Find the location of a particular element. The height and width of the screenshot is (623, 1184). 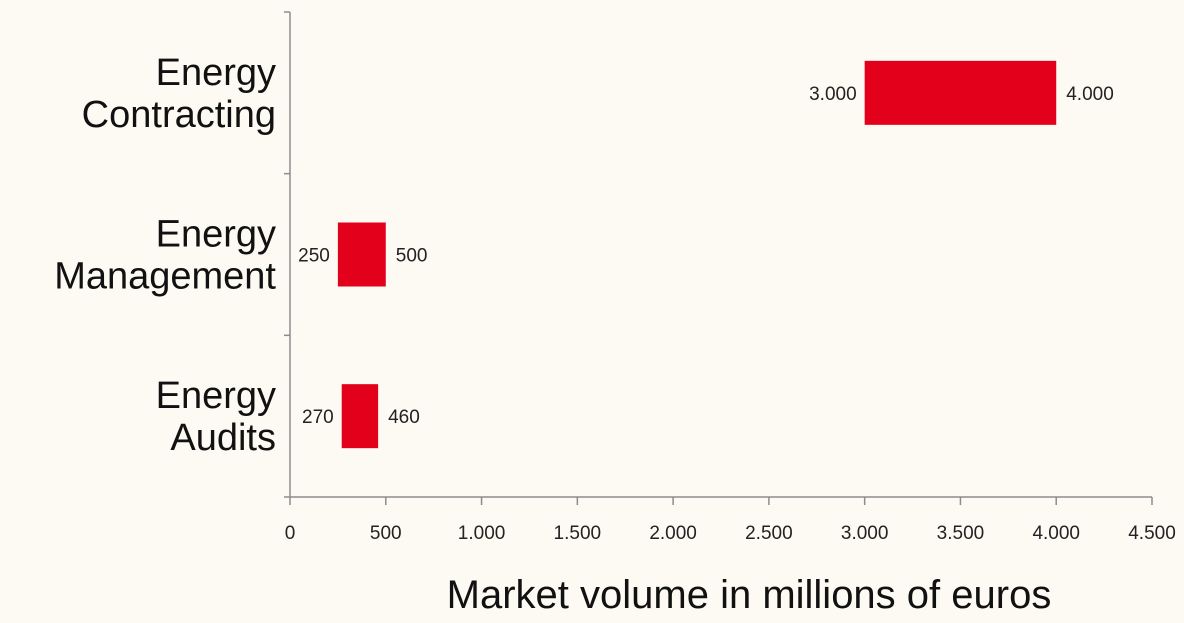

bar-high-label: 460 is located at coordinates (404, 417).